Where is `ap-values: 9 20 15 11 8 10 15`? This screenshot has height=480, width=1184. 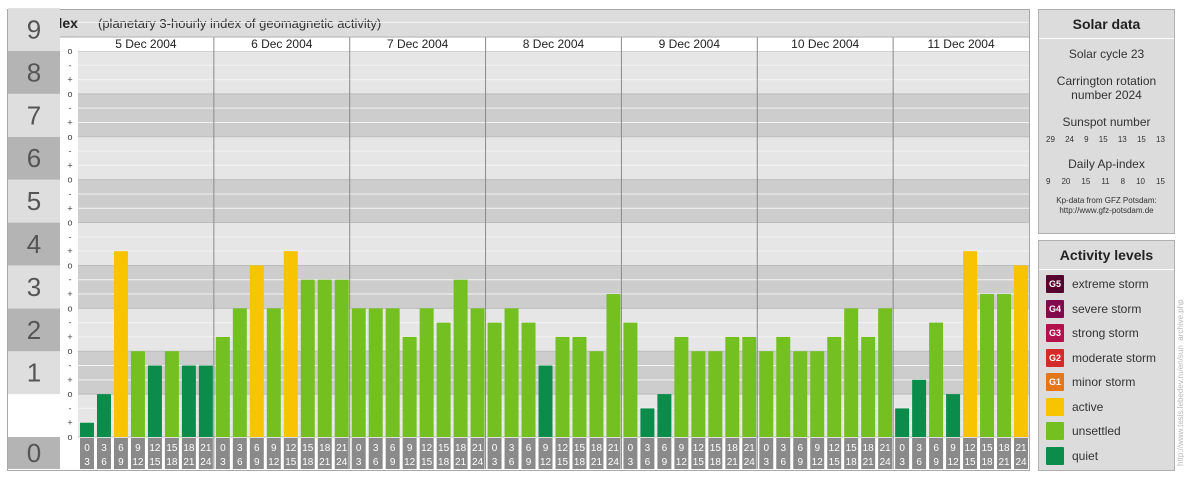
ap-values: 9 20 15 11 8 10 15 is located at coordinates (1106, 181).